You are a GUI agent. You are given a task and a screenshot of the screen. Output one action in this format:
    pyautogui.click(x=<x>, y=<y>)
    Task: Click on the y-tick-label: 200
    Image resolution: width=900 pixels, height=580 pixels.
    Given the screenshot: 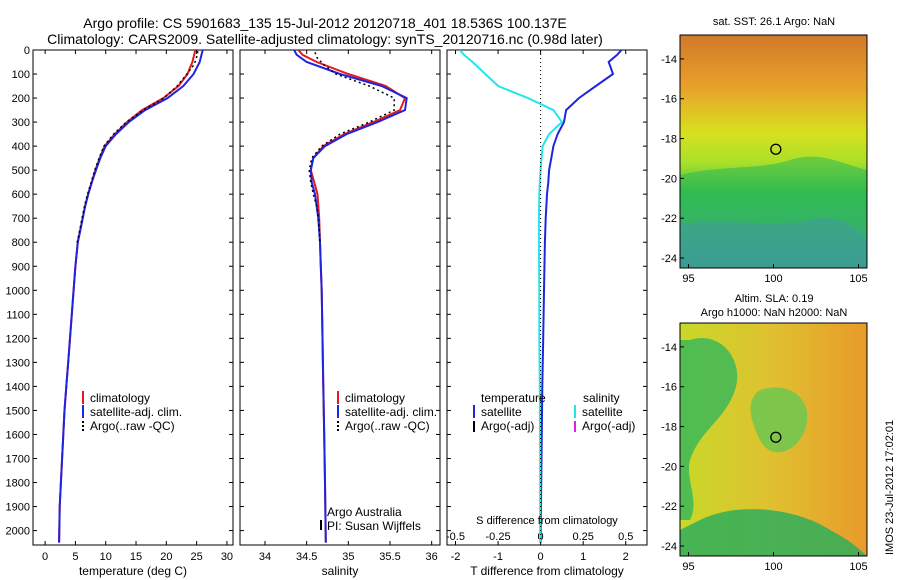 What is the action you would take?
    pyautogui.click(x=21, y=99)
    